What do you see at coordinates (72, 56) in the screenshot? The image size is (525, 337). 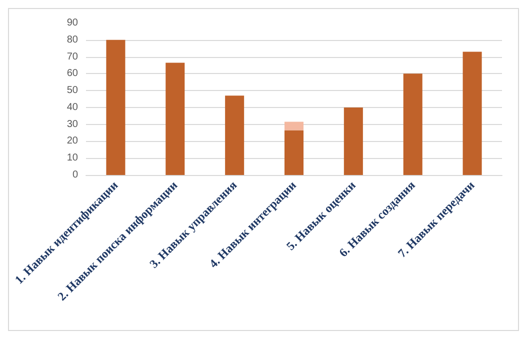 I see `y-tick-label: 70` at bounding box center [72, 56].